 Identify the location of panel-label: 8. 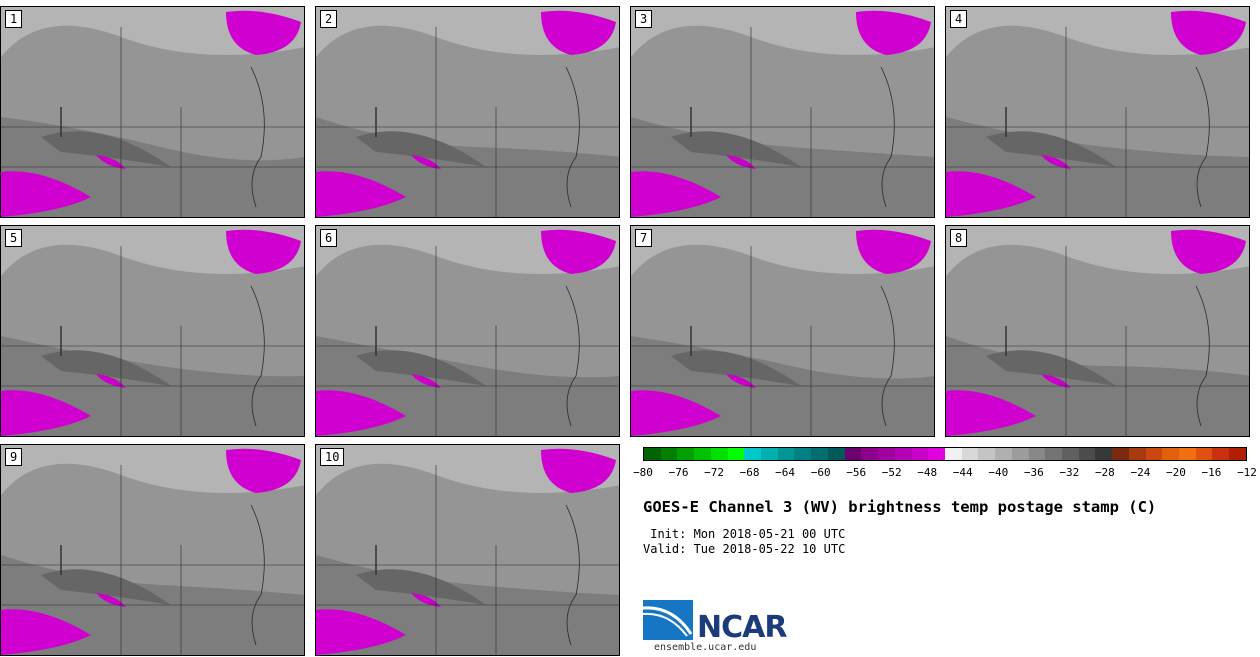
(959, 238).